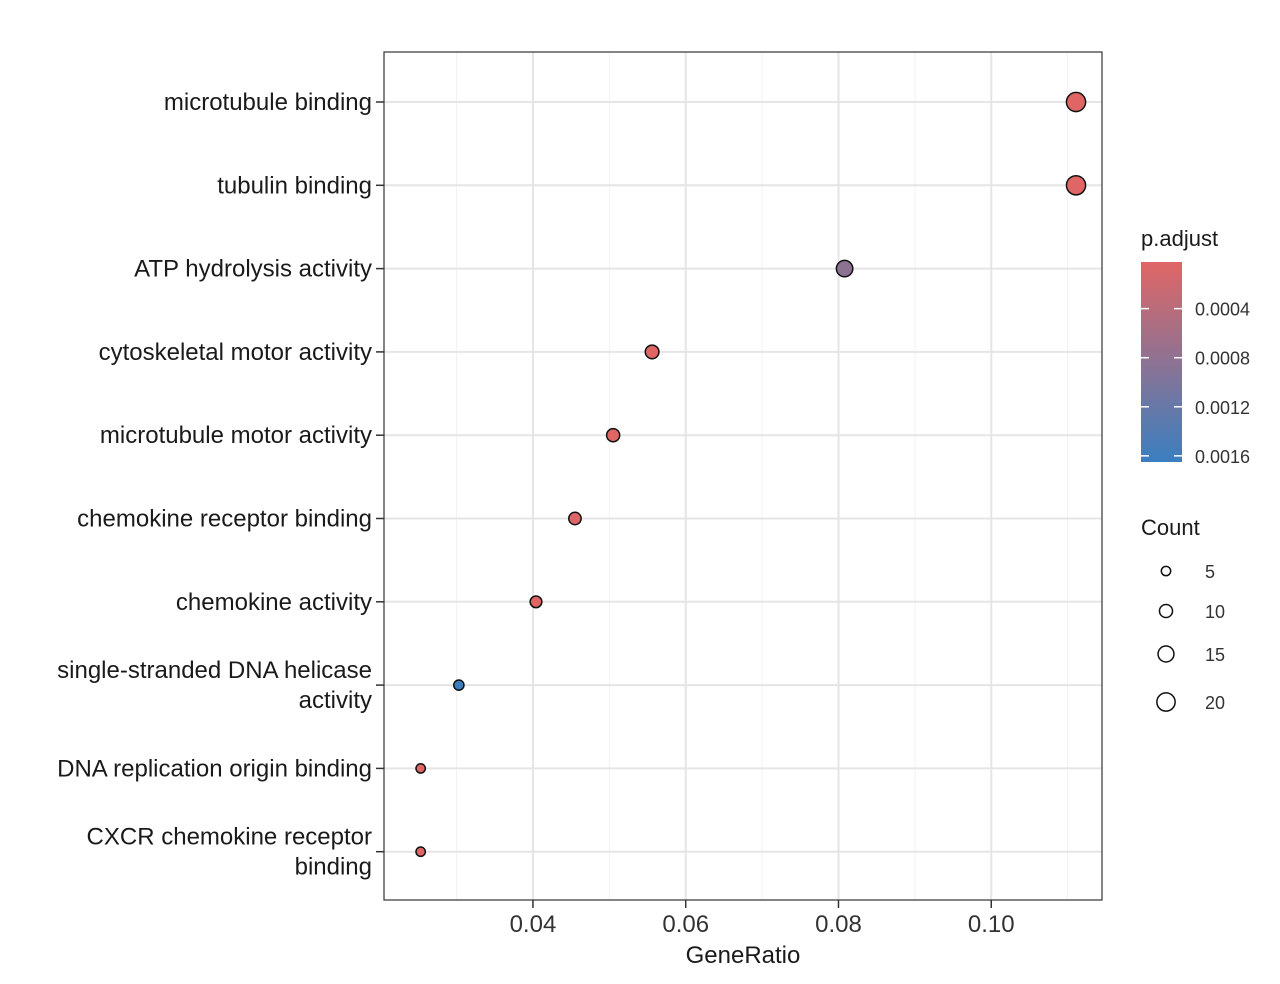  I want to click on y-tick-label: chemokine activity, so click(274, 602).